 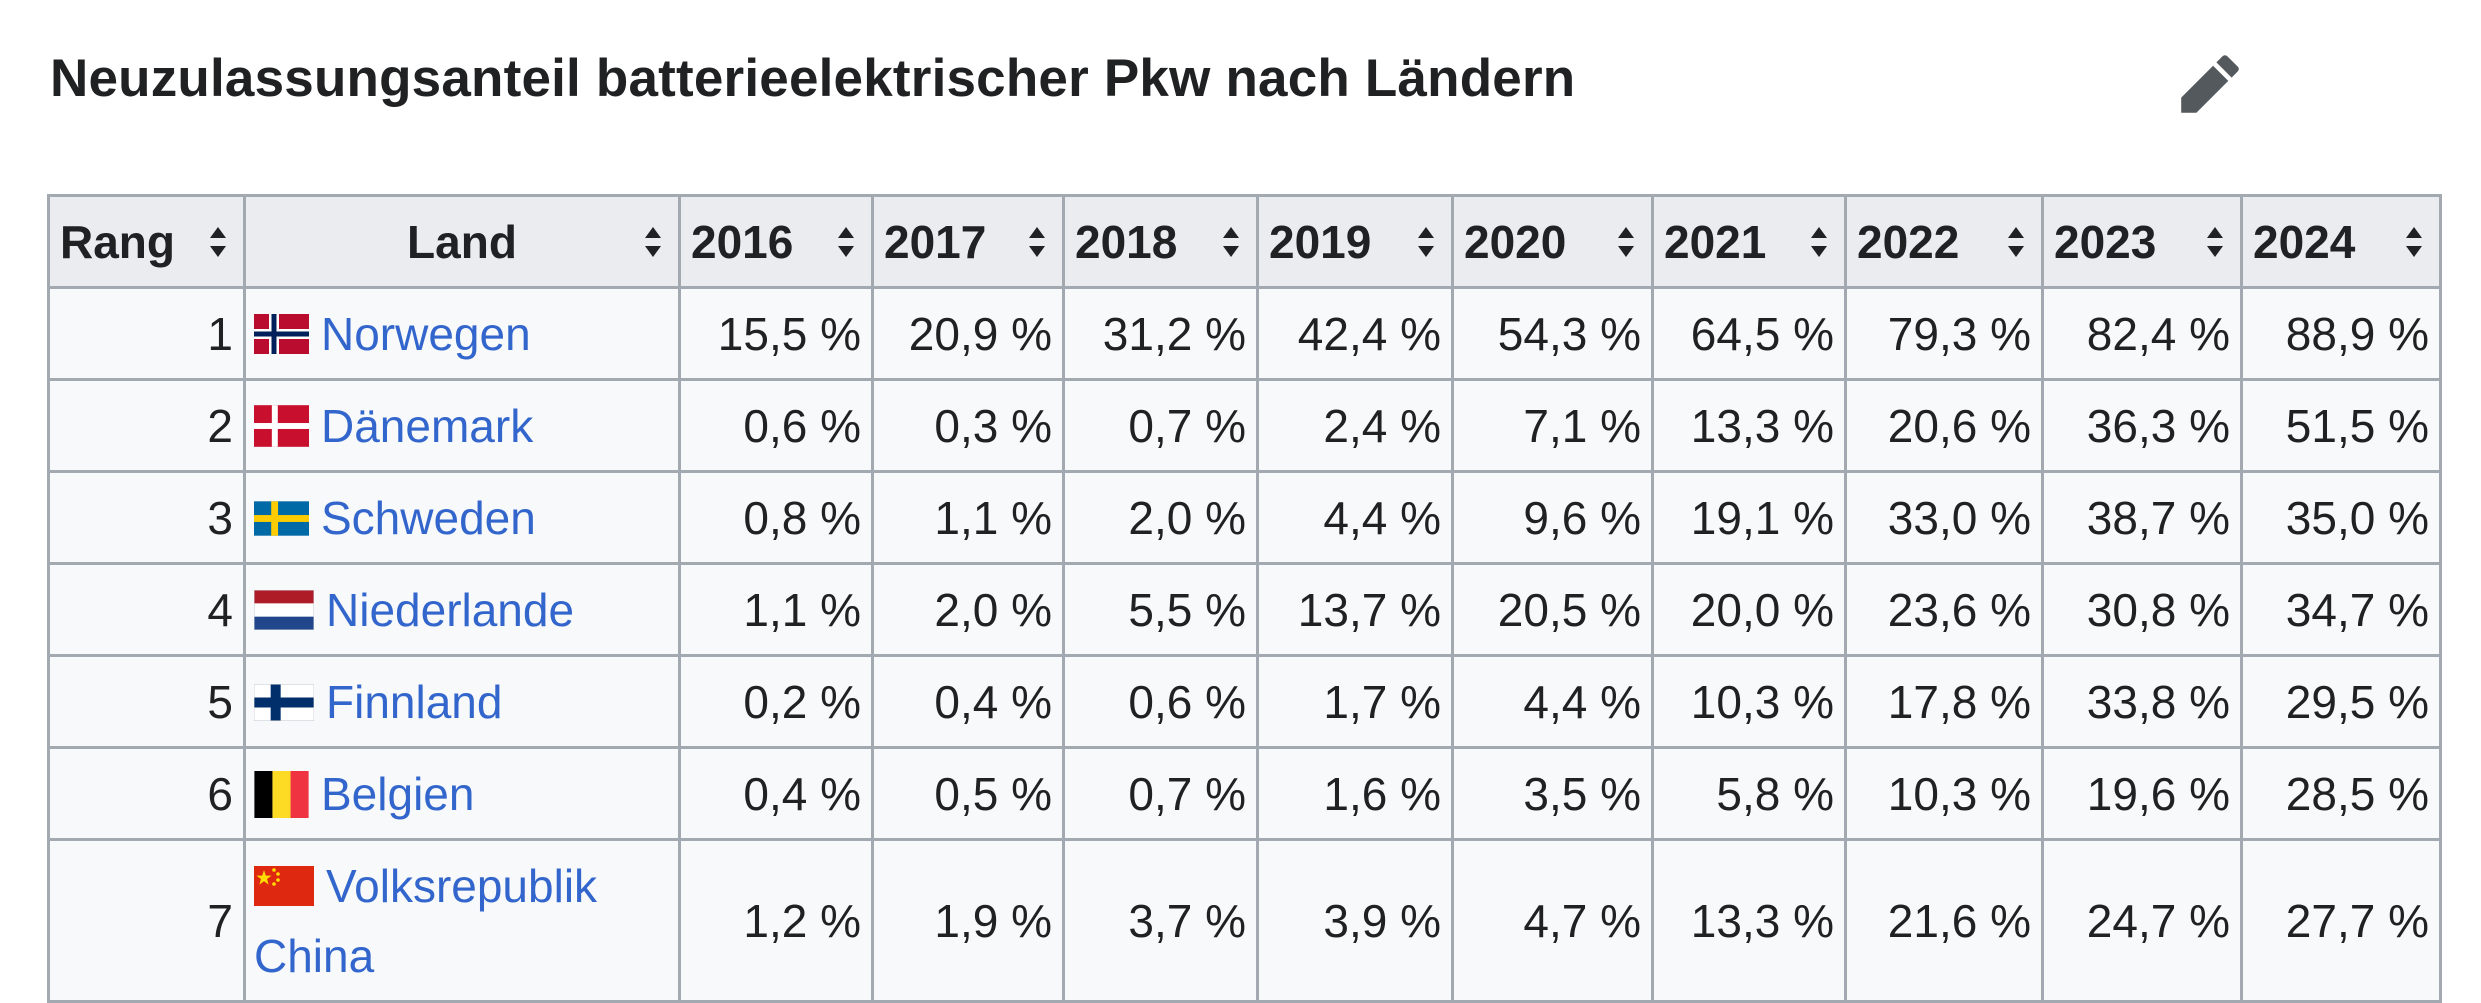 What do you see at coordinates (2341, 701) in the screenshot?
I see `share-cell-2024: 29,5 %` at bounding box center [2341, 701].